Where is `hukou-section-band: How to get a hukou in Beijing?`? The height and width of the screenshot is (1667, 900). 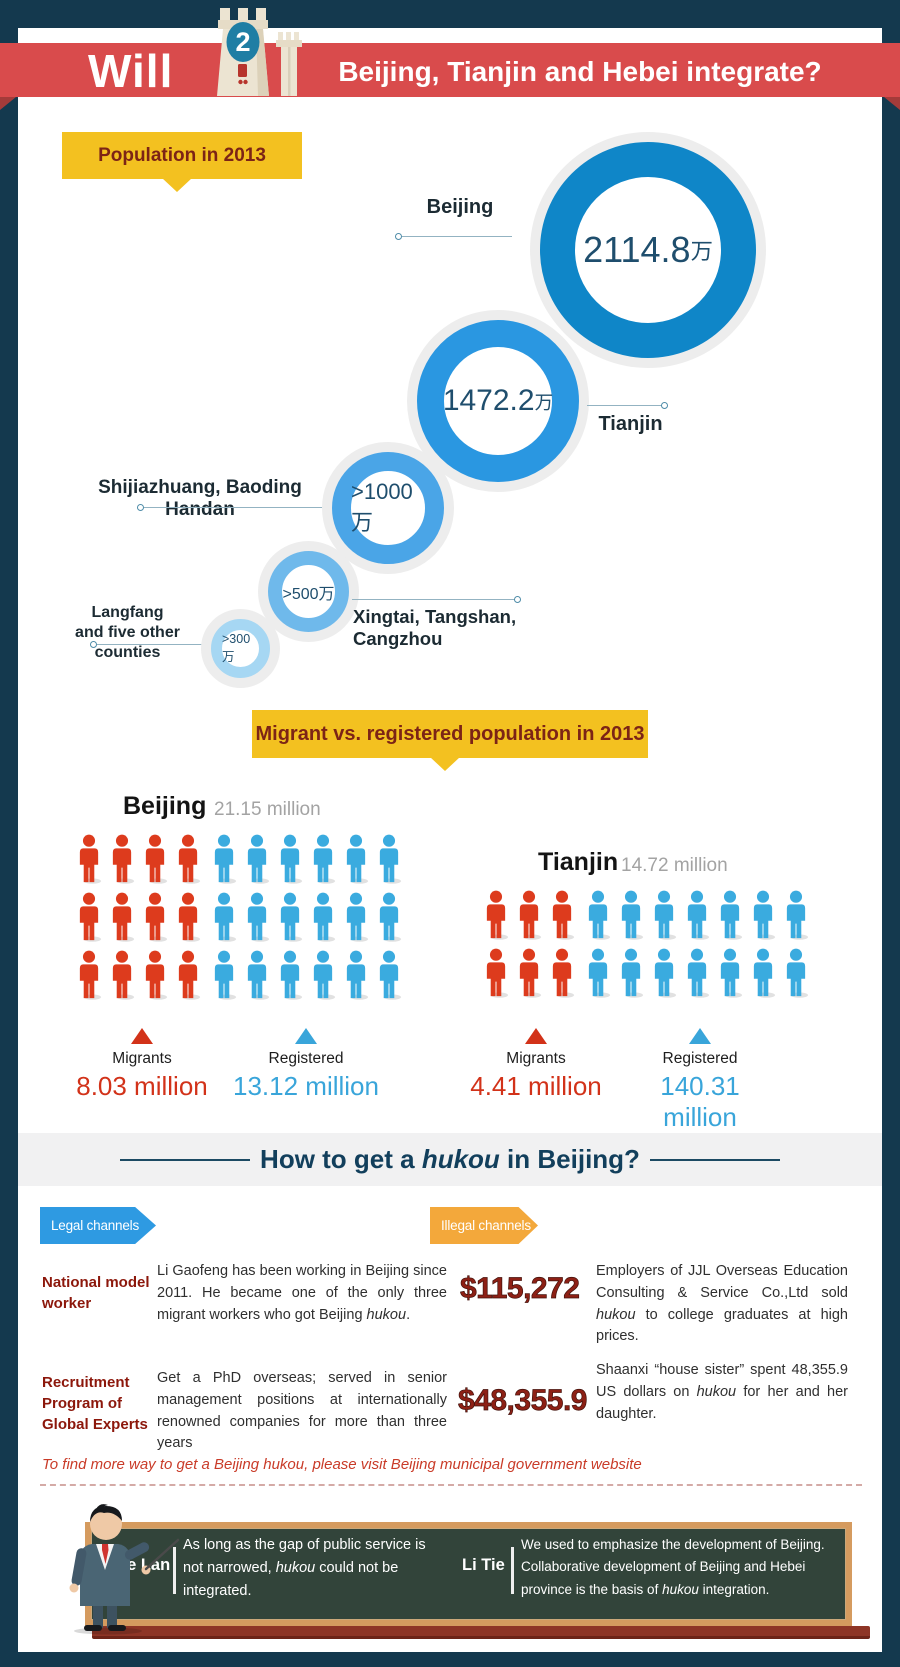
hukou-section-band: How to get a hukou in Beijing? is located at coordinates (450, 1159).